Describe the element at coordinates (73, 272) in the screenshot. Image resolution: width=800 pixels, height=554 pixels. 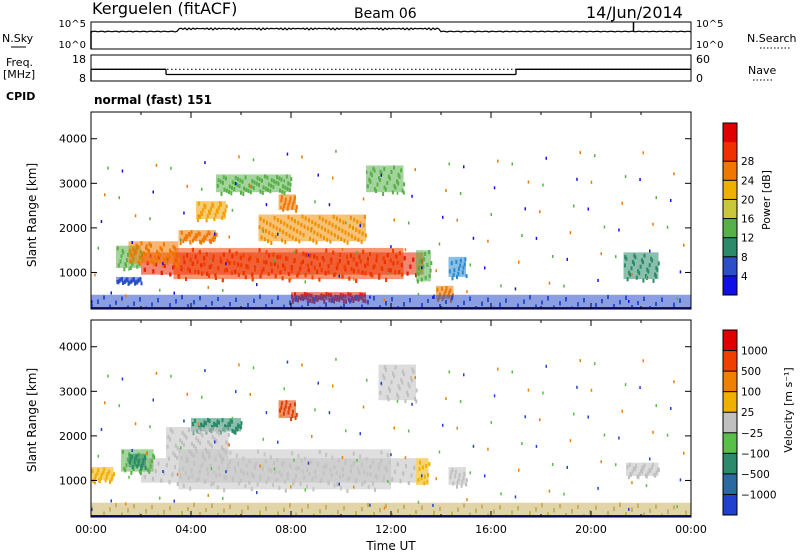
I see `y-tick-label: 1000` at that location.